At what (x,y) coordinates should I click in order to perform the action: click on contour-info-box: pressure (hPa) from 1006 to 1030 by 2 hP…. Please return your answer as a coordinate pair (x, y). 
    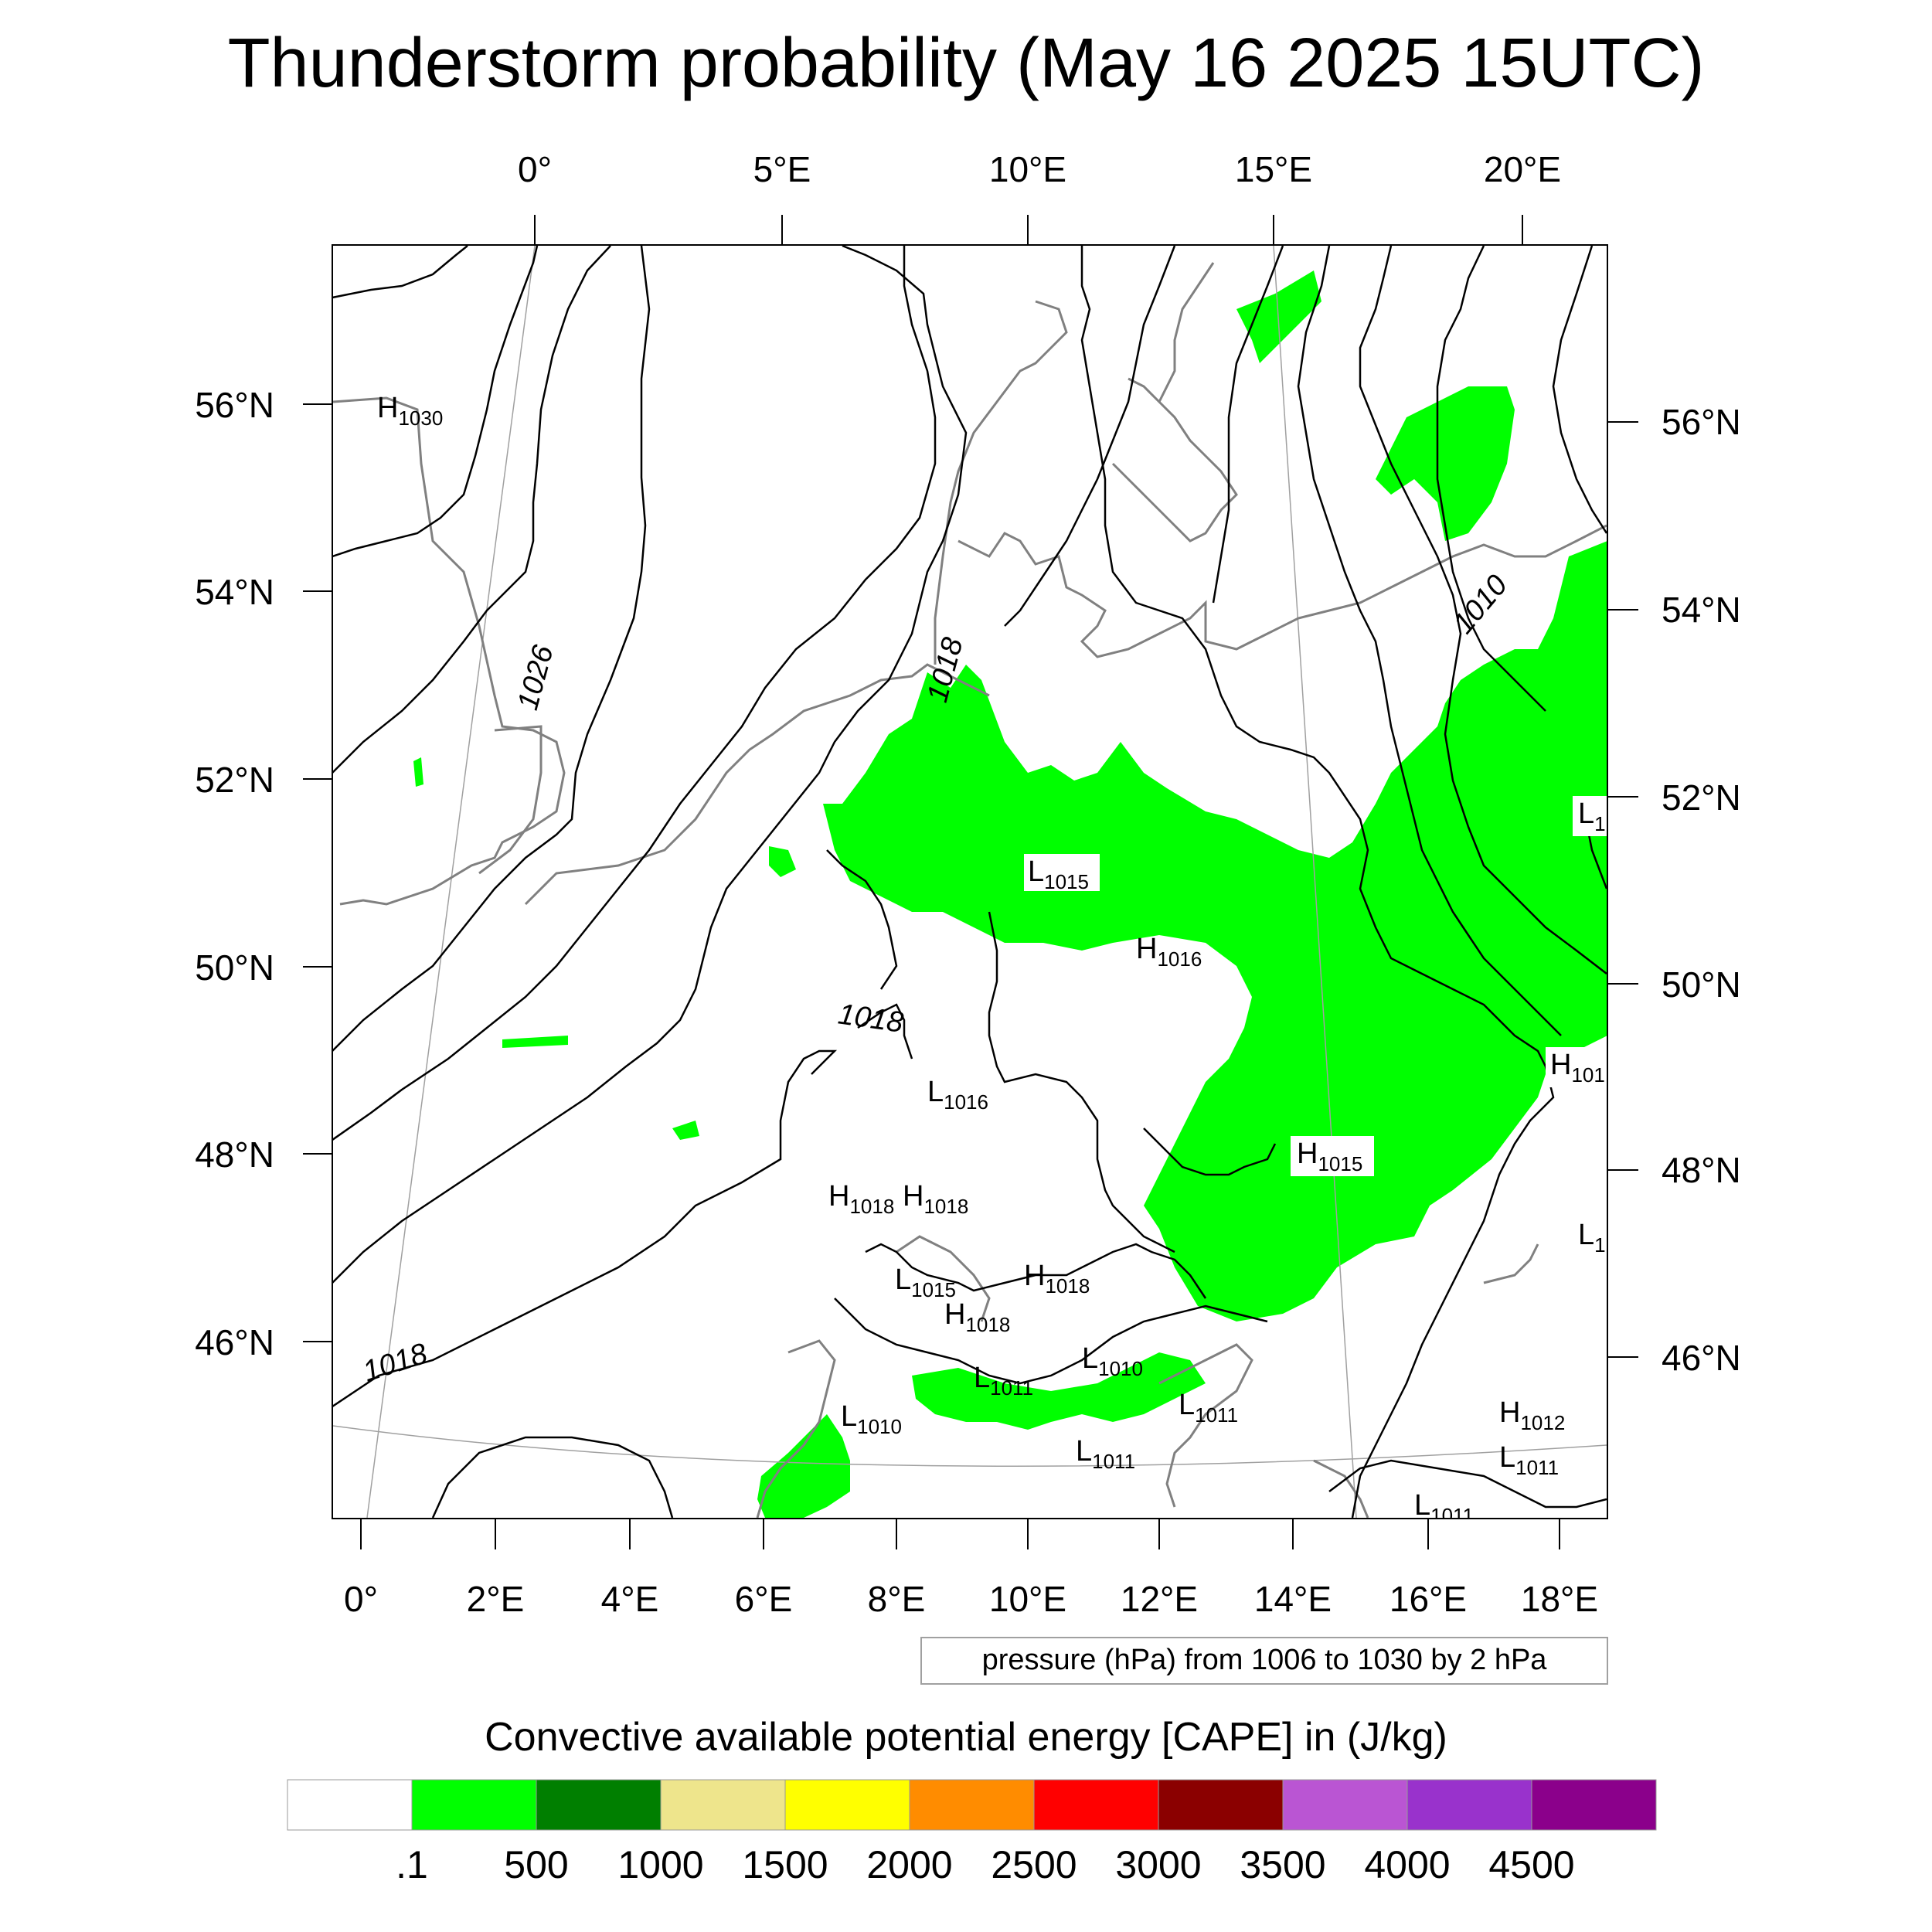
    Looking at the image, I should click on (1264, 1661).